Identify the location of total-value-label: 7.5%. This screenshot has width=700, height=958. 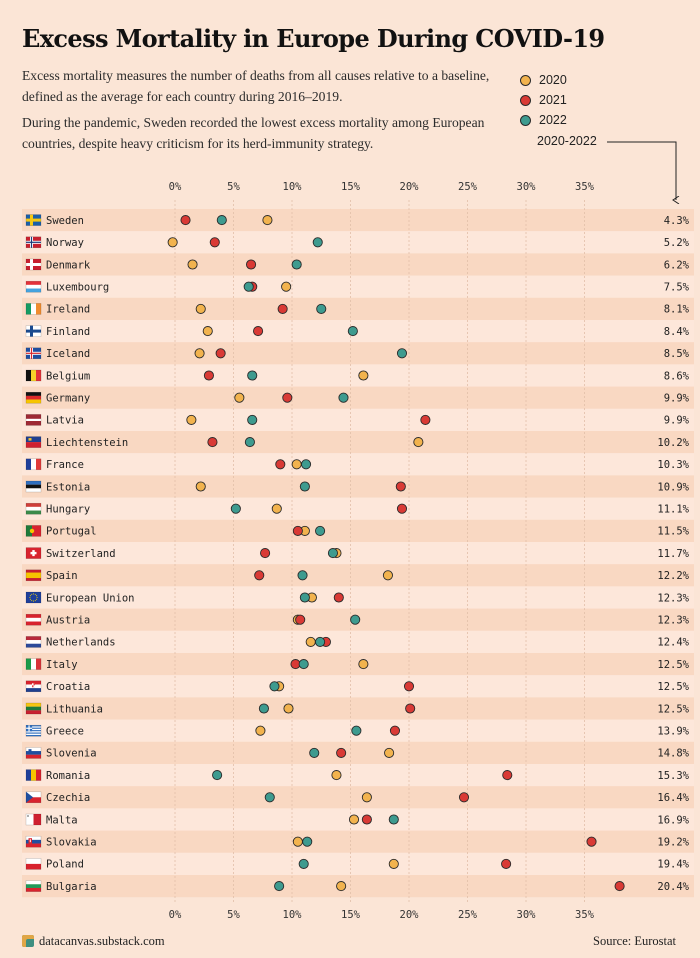
(677, 288).